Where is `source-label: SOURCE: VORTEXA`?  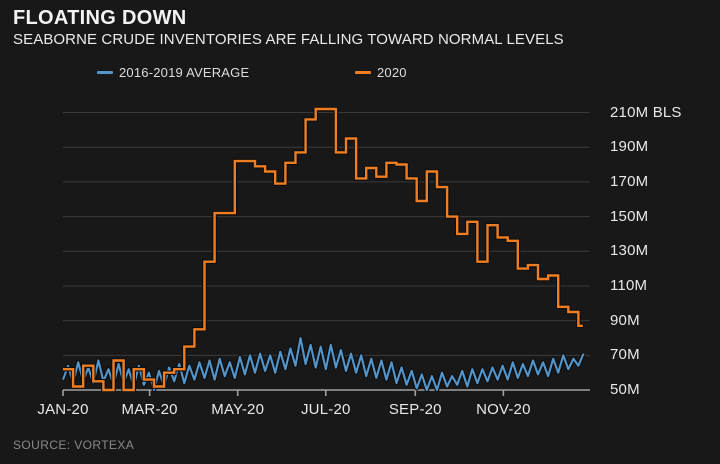
source-label: SOURCE: VORTEXA is located at coordinates (74, 445).